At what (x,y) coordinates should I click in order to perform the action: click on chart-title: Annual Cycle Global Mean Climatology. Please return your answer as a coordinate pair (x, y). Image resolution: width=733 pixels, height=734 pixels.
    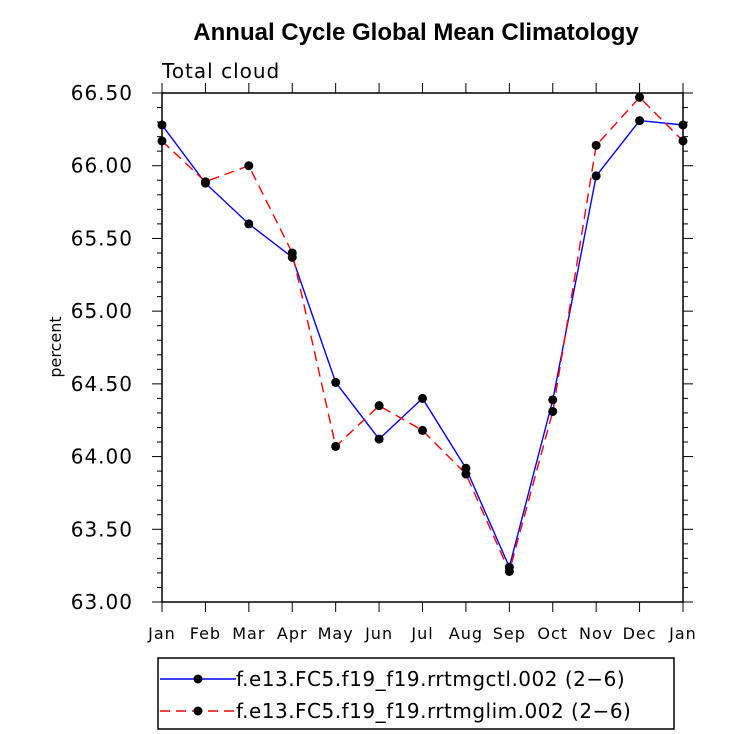
    Looking at the image, I should click on (416, 32).